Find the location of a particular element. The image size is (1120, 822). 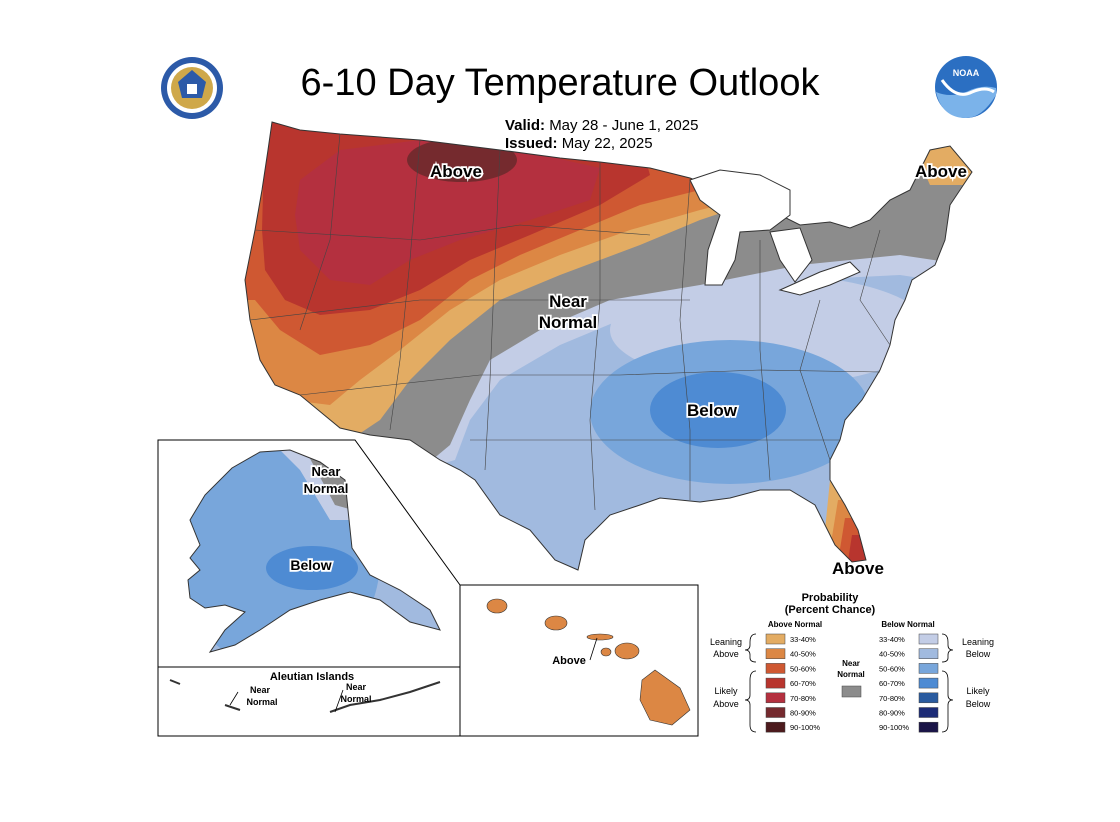

maine-above-label: Above is located at coordinates (941, 171).